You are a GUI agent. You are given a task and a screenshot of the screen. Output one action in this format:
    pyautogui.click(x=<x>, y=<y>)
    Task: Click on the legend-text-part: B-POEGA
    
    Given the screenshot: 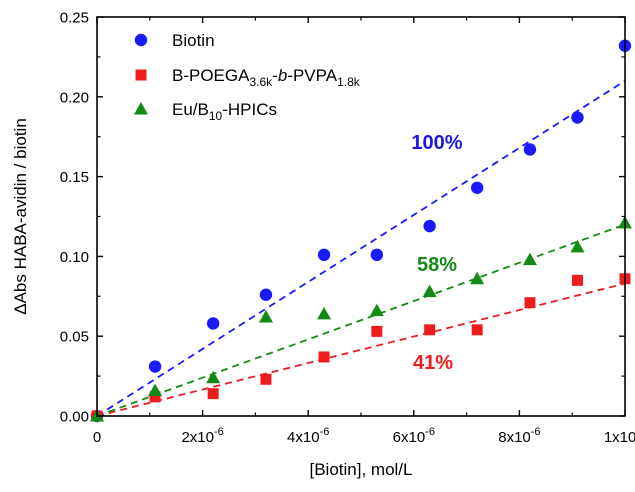 What is the action you would take?
    pyautogui.click(x=211, y=75)
    